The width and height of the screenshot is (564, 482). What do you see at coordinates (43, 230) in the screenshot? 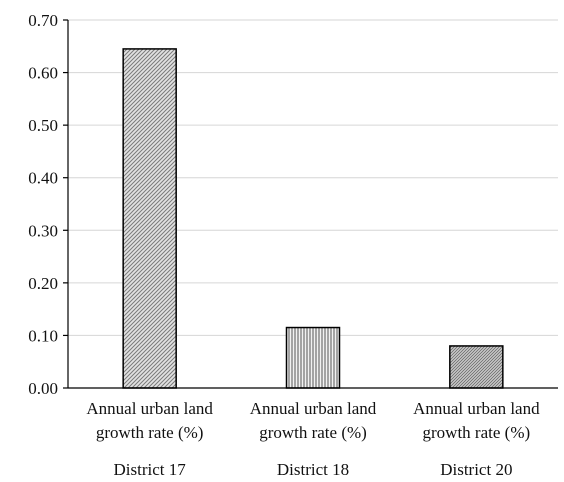
I see `y-tick-label: 0.30` at bounding box center [43, 230].